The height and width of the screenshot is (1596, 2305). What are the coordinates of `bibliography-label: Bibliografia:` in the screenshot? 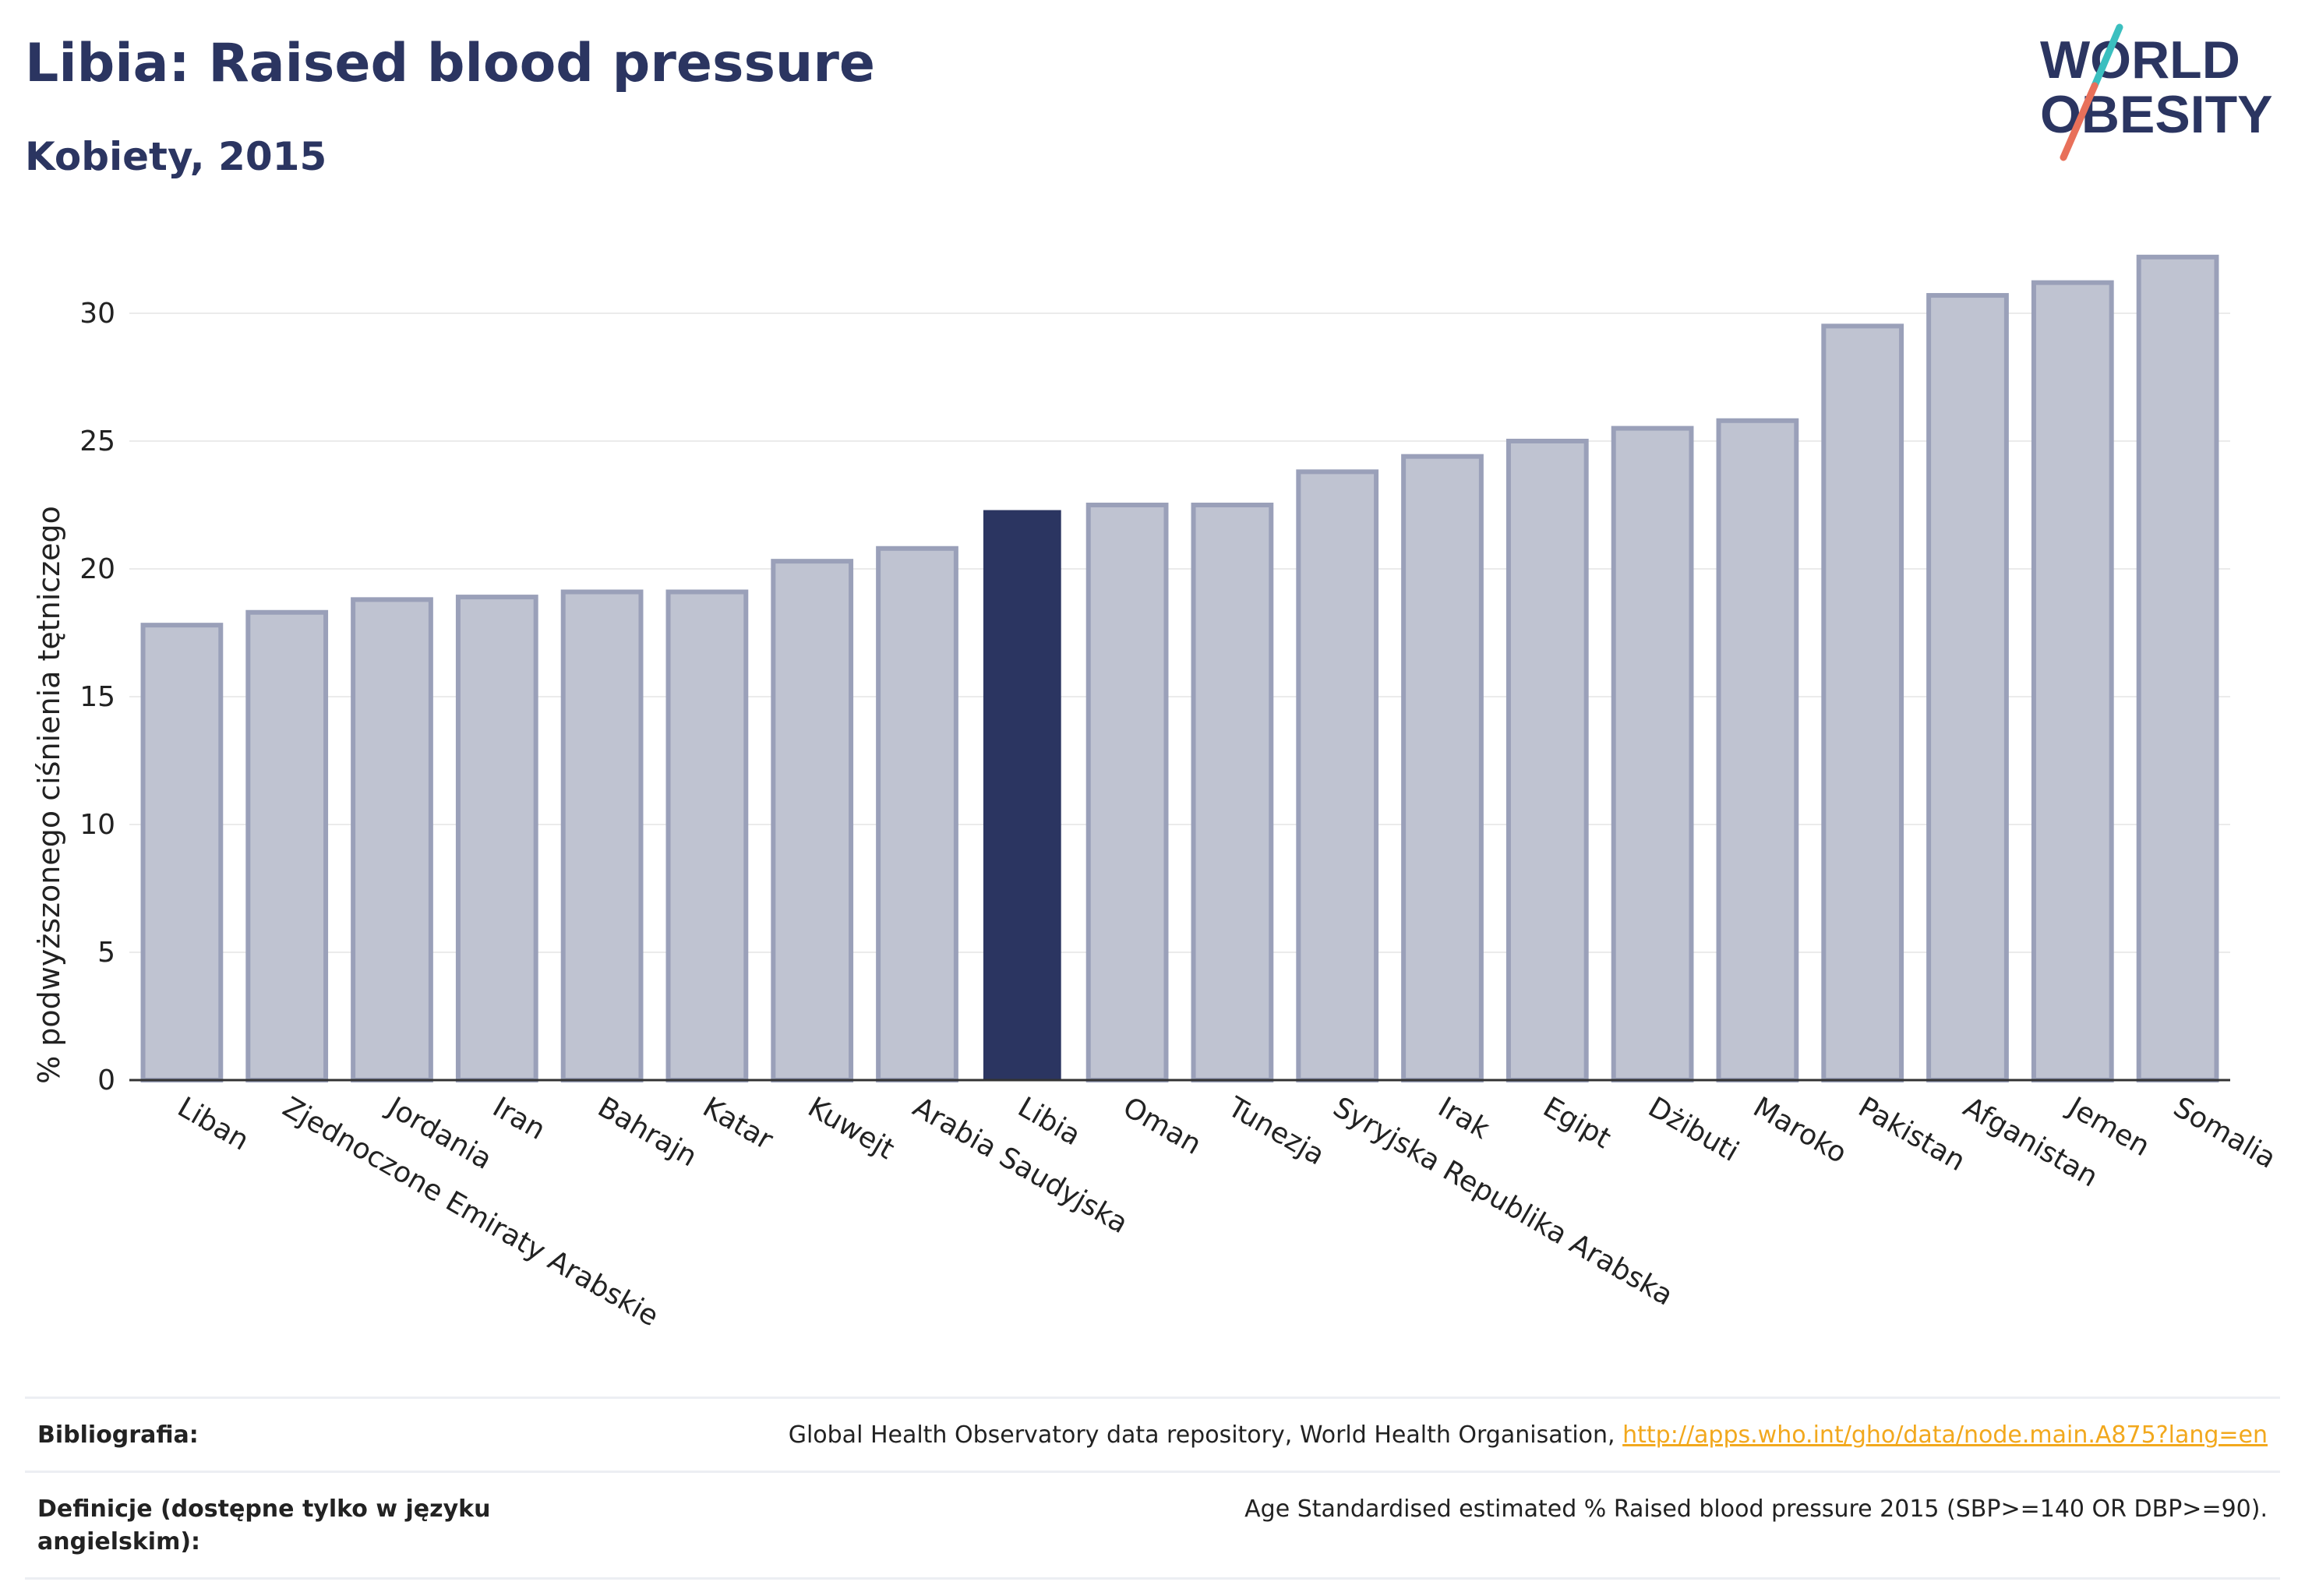 It's located at (118, 1435).